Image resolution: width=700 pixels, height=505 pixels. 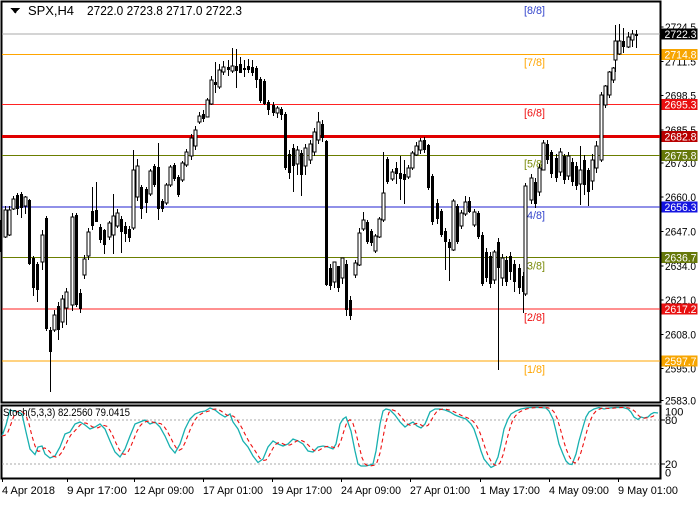 I want to click on svg-text: [4/8], so click(x=534, y=216).